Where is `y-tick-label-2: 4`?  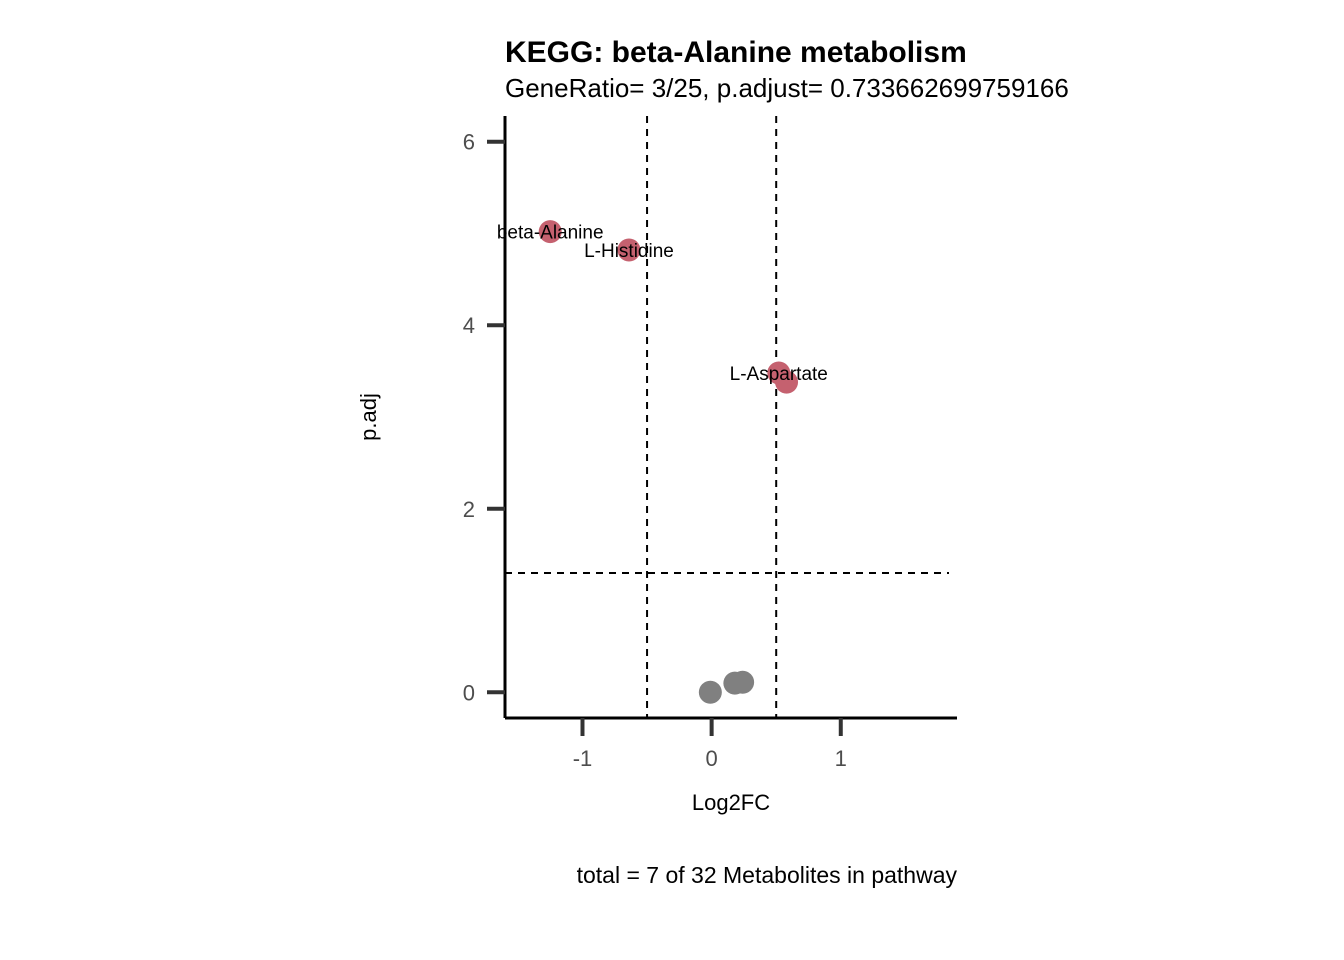 y-tick-label-2: 4 is located at coordinates (469, 325).